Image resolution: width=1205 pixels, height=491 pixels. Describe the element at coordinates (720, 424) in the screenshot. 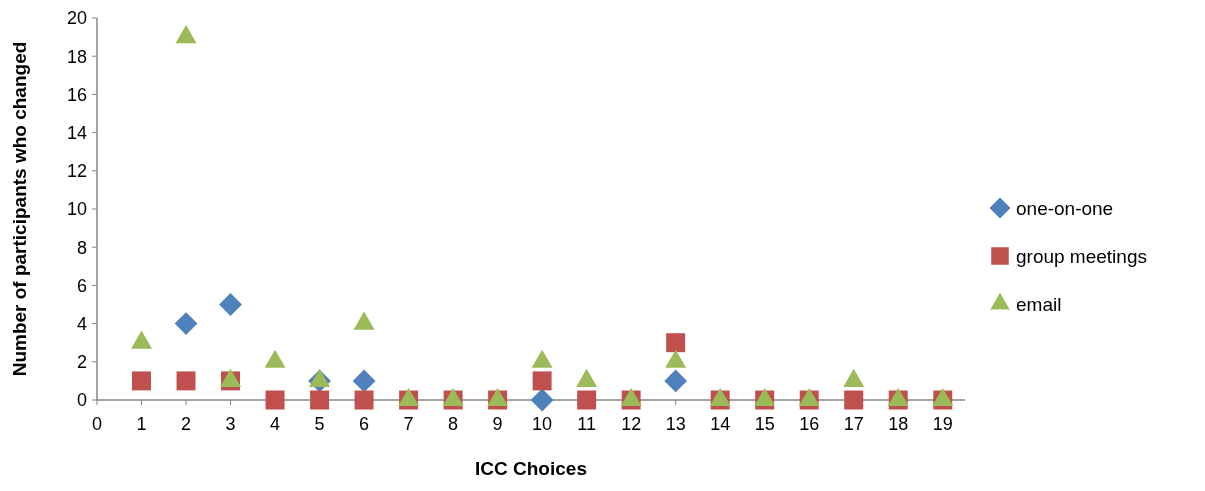

I see `x-tick-label: 14` at that location.